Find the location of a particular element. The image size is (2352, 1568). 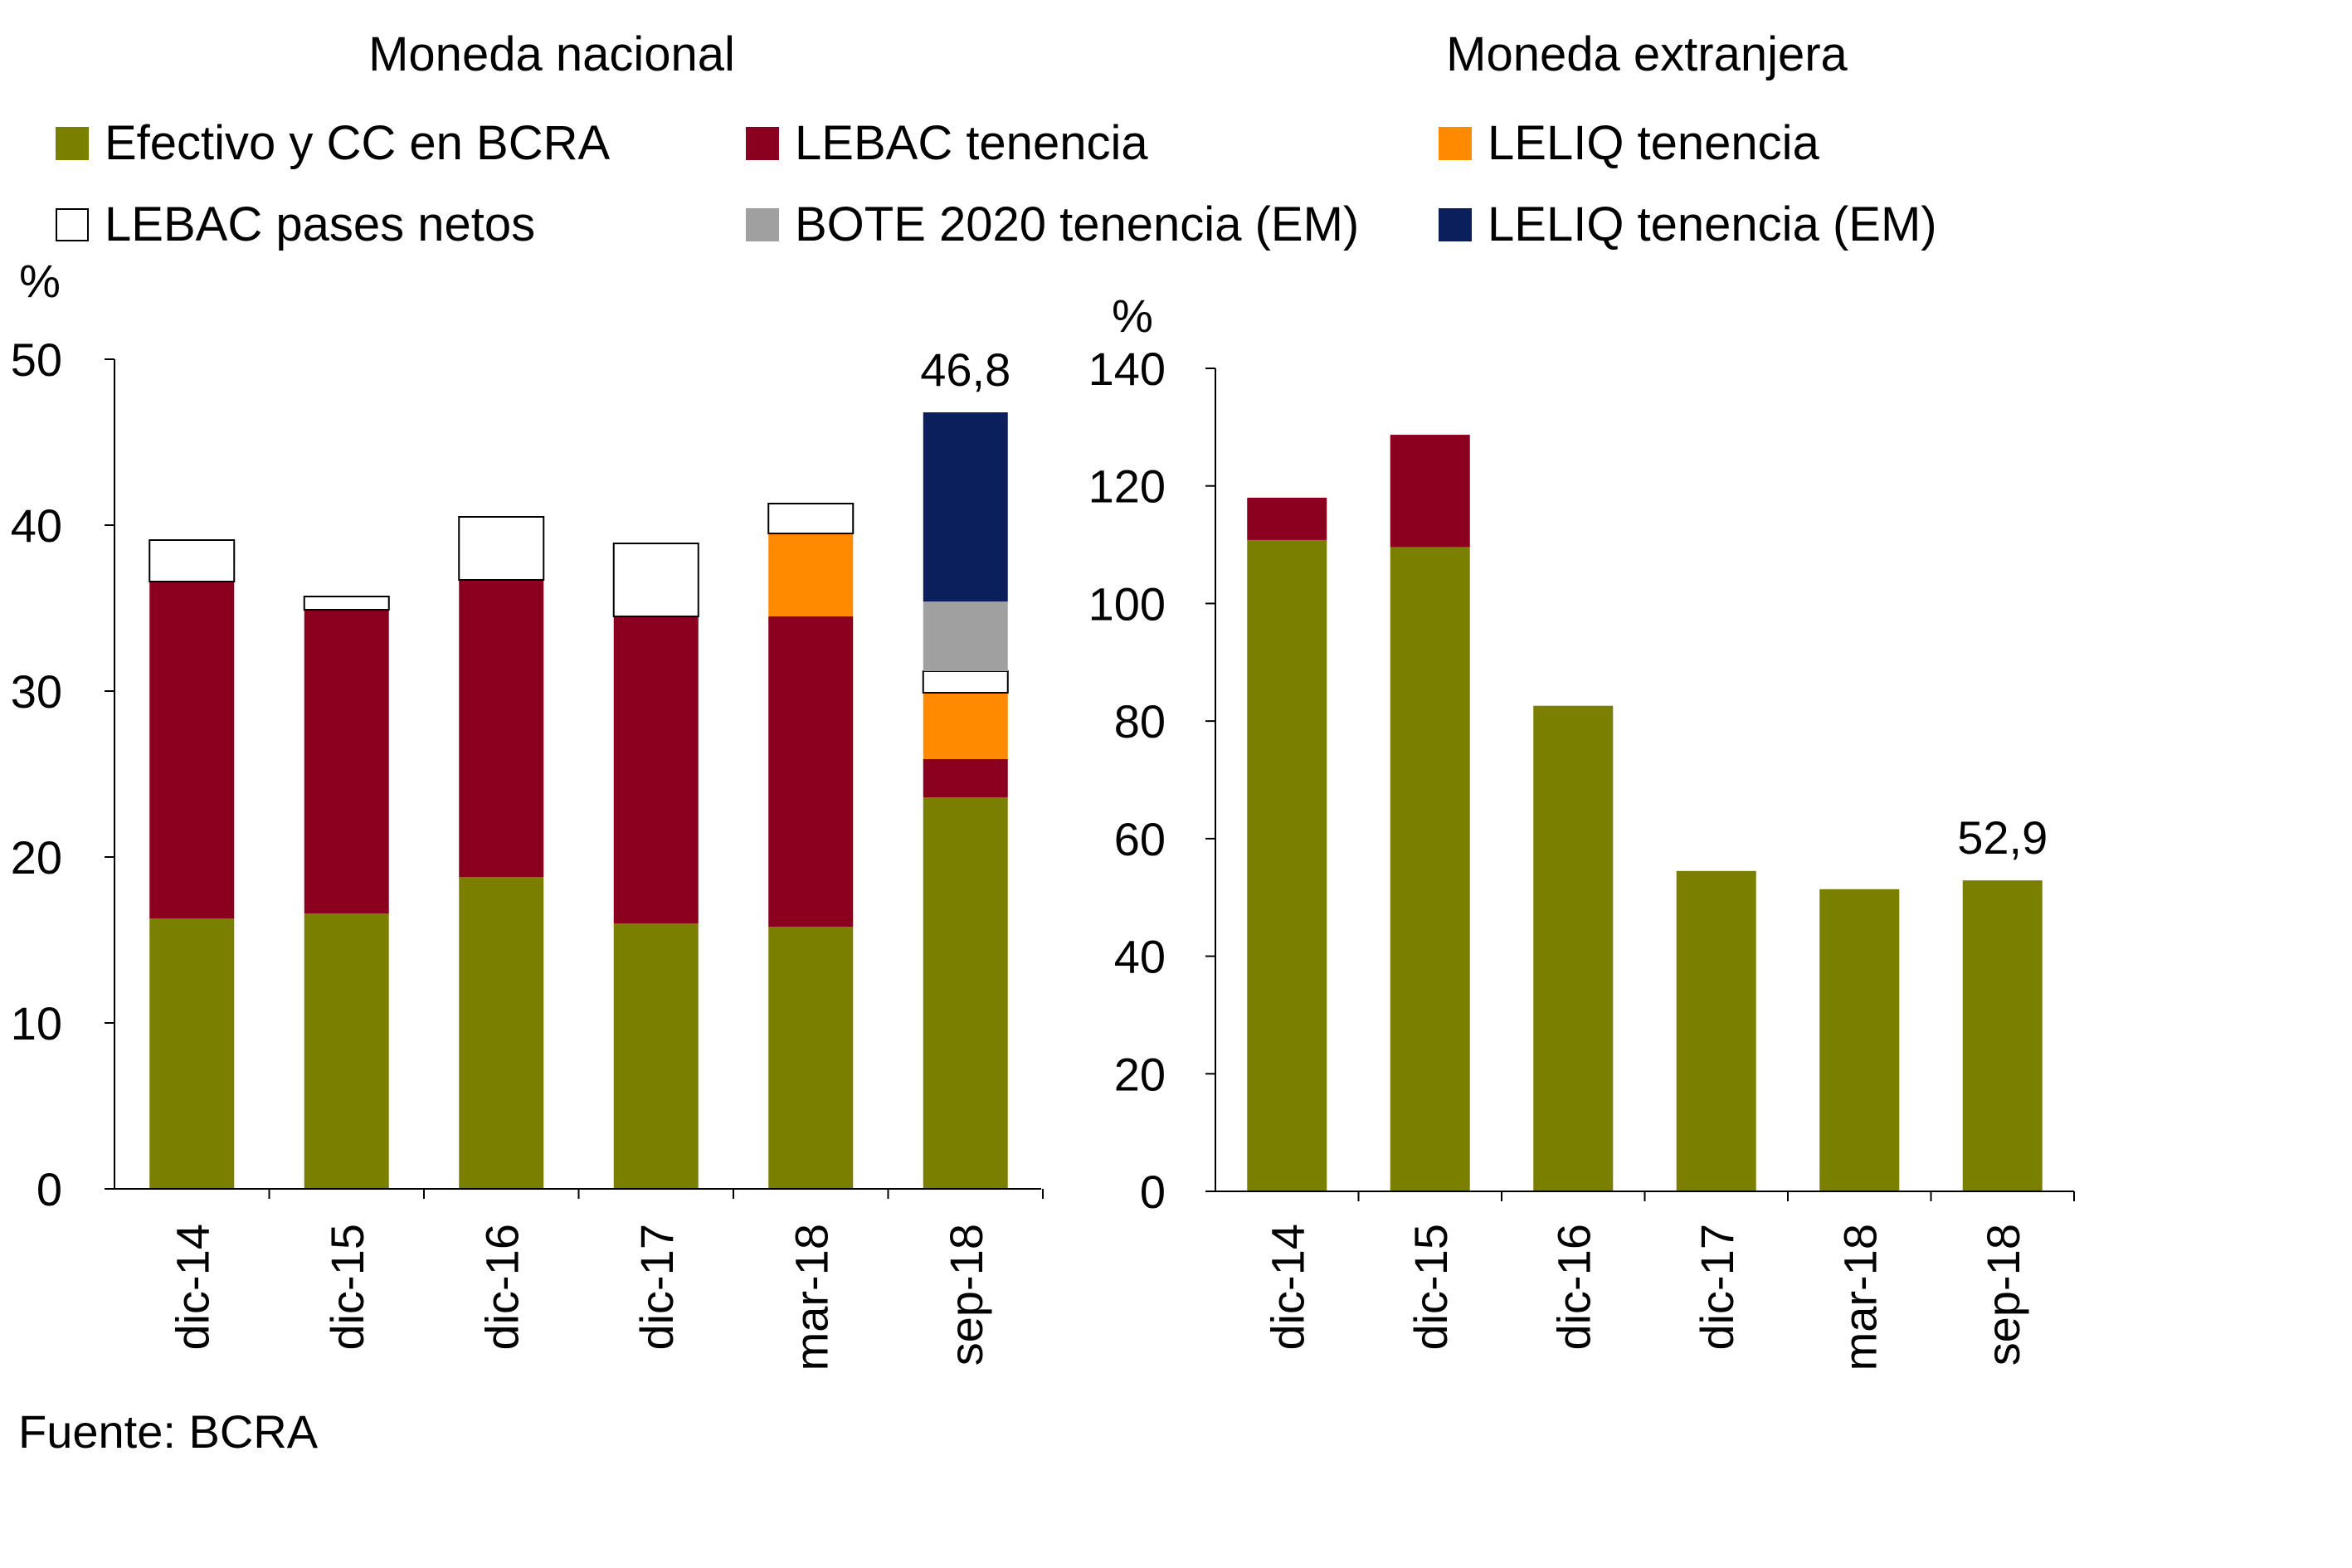

legend-label-leliq_em: LELIQ tenencia (EM) is located at coordinates (1712, 224).